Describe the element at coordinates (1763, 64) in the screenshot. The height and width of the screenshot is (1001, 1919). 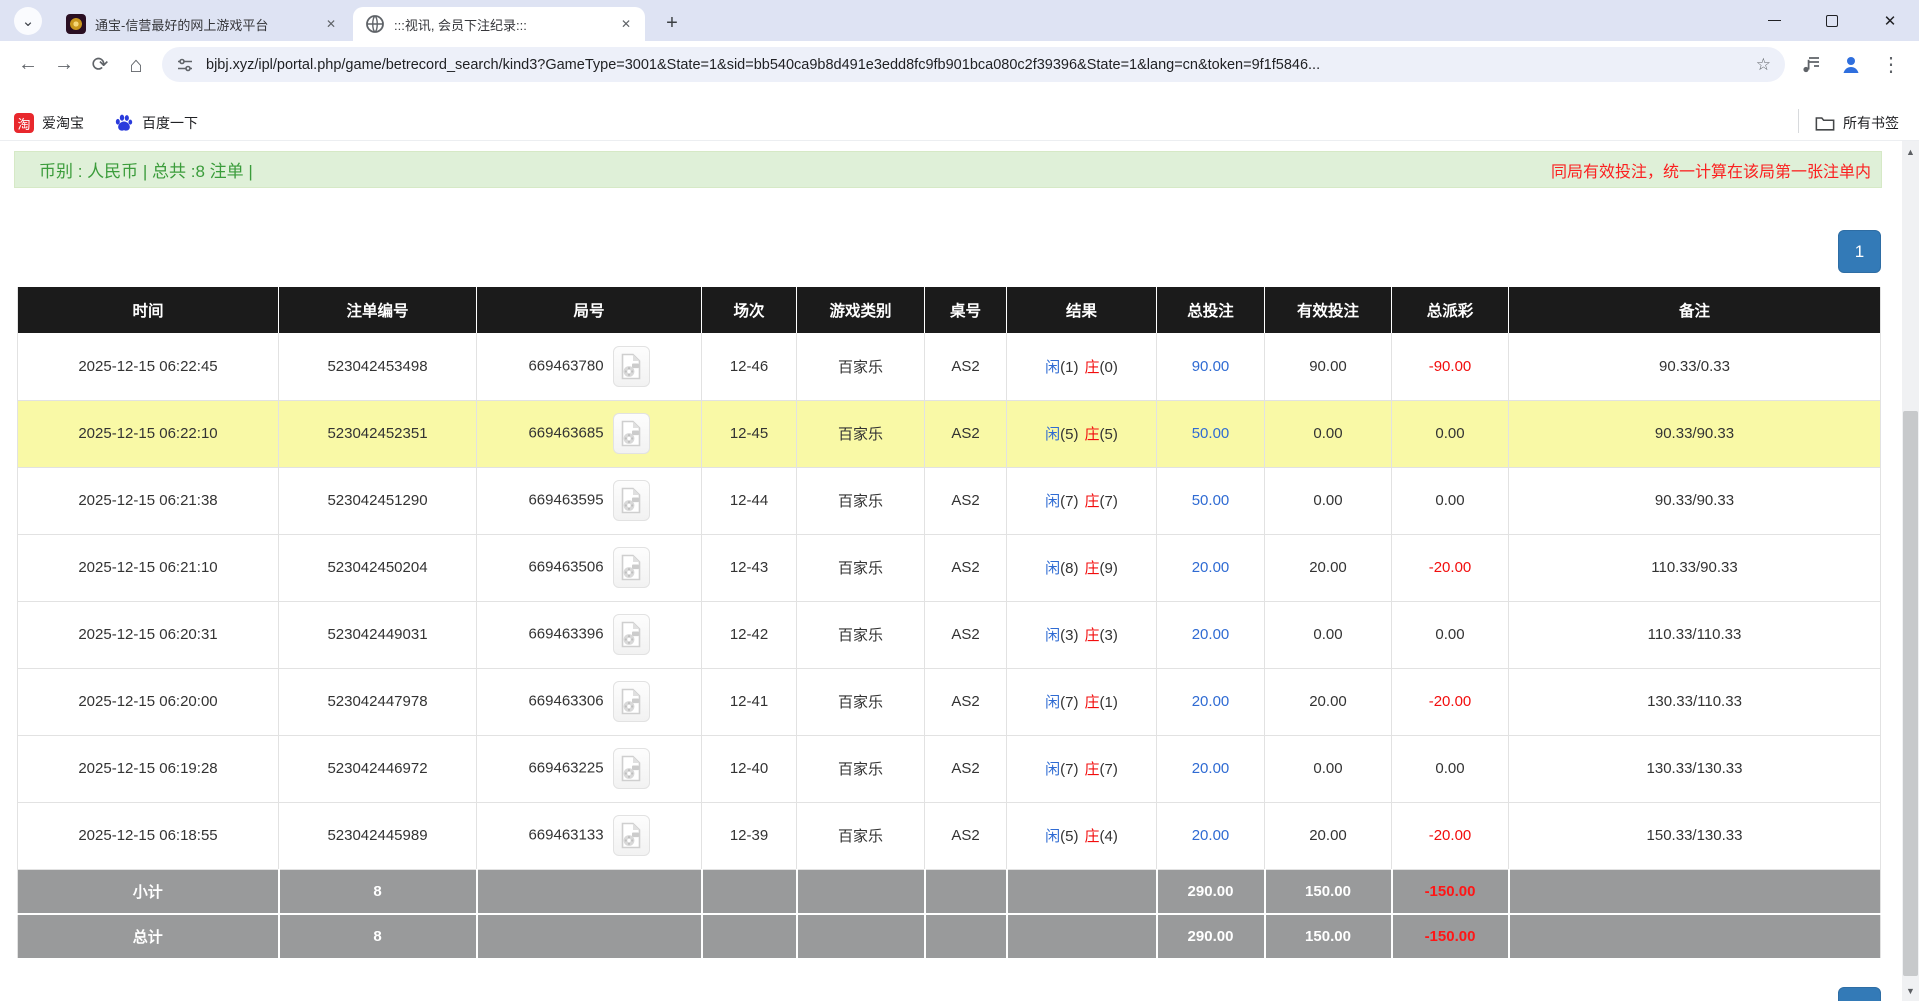
I see `bookmark-star-icon: ☆` at that location.